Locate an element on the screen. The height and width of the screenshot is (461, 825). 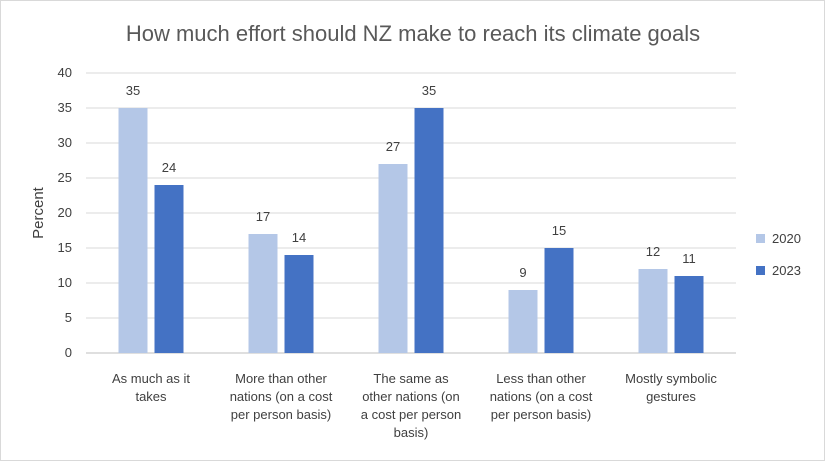
legend-swatch-2020 is located at coordinates (760, 238).